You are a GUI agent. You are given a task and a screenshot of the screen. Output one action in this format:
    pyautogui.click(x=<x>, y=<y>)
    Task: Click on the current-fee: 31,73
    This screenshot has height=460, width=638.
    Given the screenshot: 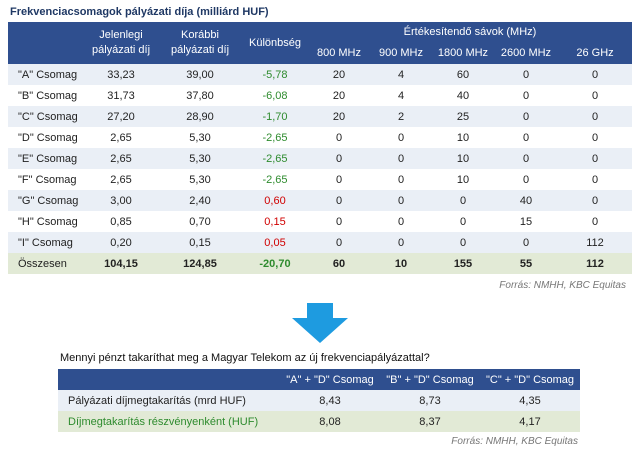 What is the action you would take?
    pyautogui.click(x=121, y=95)
    